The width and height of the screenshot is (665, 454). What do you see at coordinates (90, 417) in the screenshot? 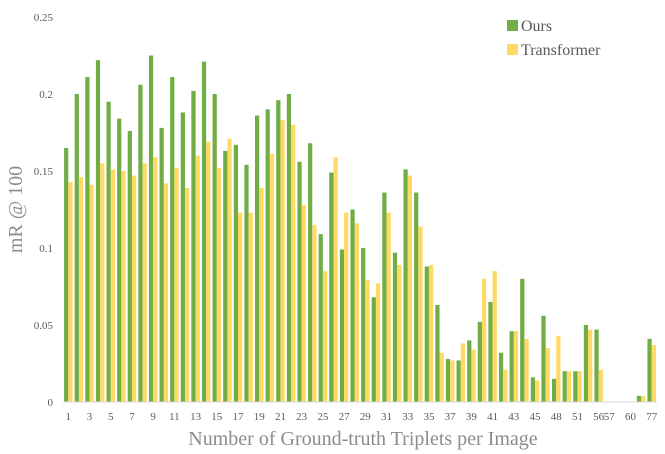
I see `x-tick-label: 3` at bounding box center [90, 417].